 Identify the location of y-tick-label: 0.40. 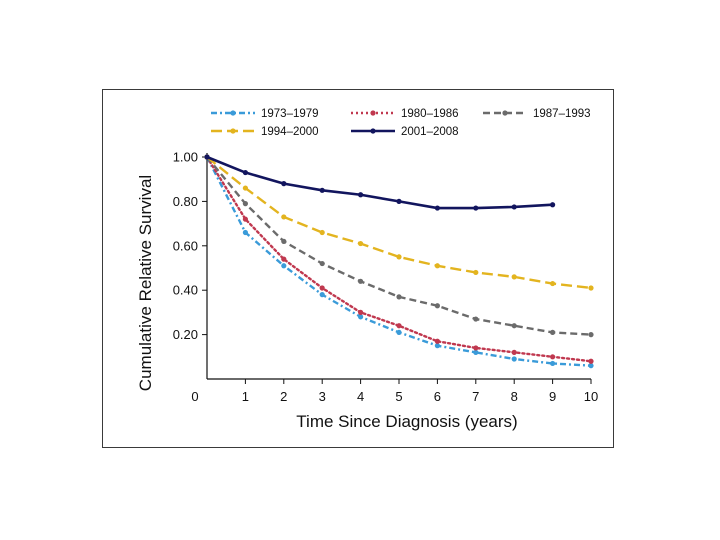
(185, 290).